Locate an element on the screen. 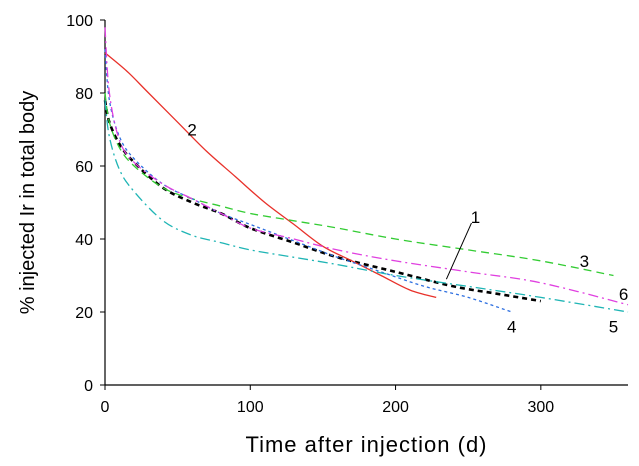 The image size is (639, 466). curve-label-3: 3 is located at coordinates (584, 261).